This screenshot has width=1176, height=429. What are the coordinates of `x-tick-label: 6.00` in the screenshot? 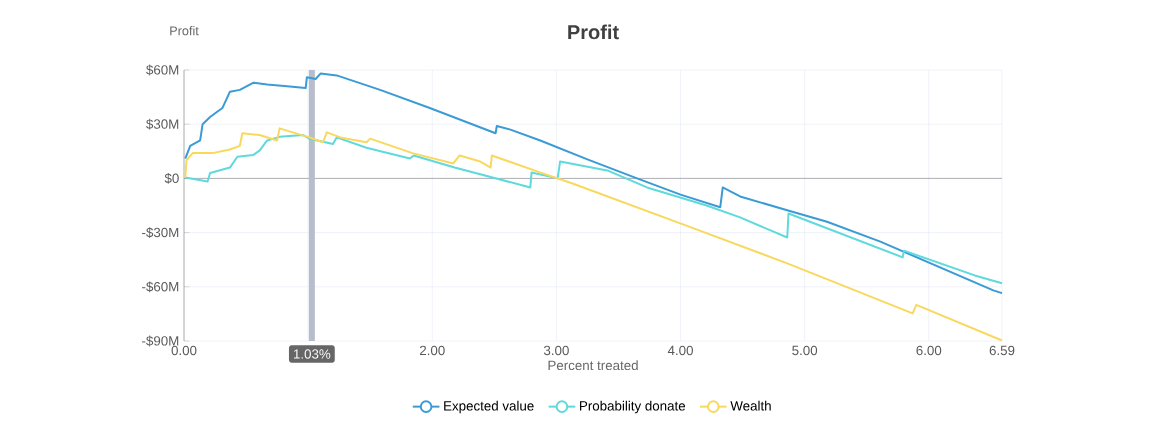 It's located at (929, 350).